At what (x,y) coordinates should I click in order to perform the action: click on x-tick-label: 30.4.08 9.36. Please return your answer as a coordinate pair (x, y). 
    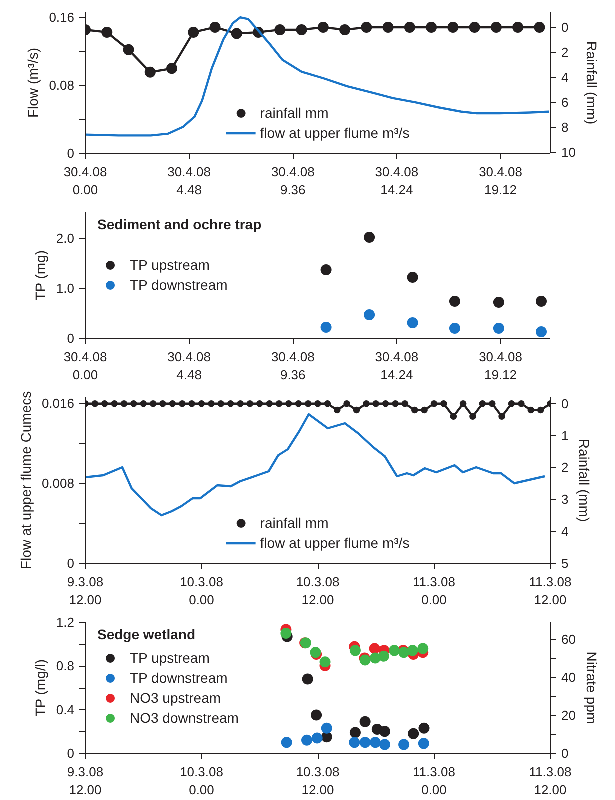
    Looking at the image, I should click on (293, 366).